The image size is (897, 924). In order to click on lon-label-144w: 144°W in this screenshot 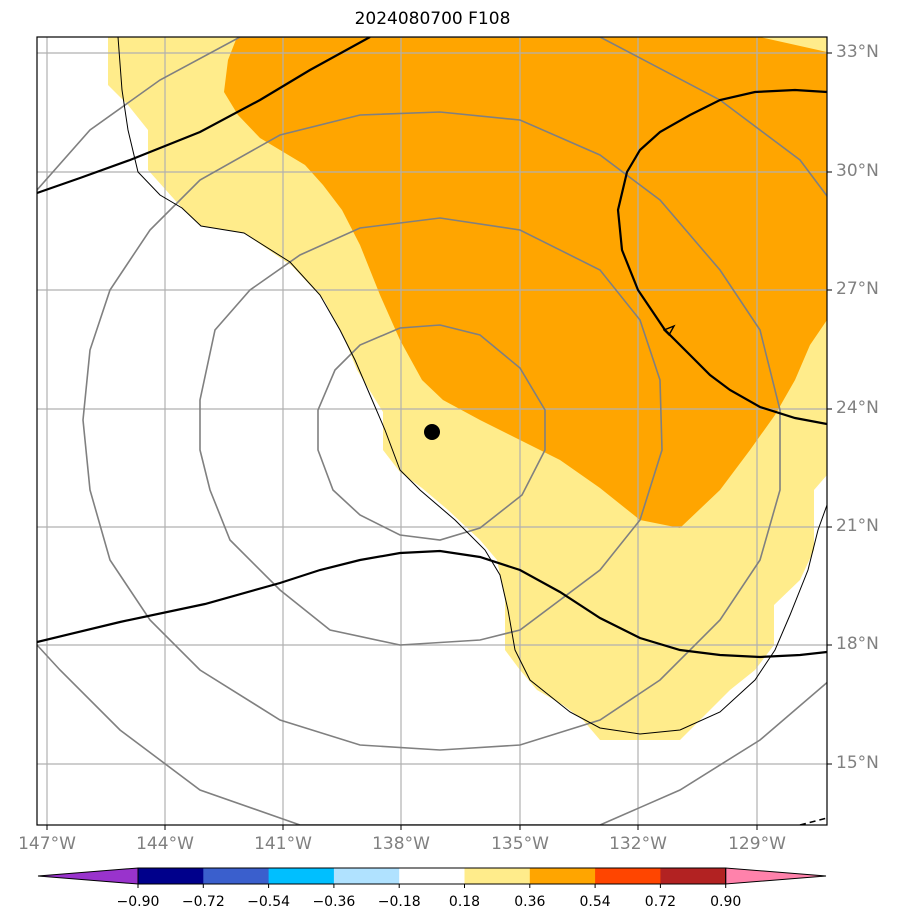, I will do `click(165, 844)`.